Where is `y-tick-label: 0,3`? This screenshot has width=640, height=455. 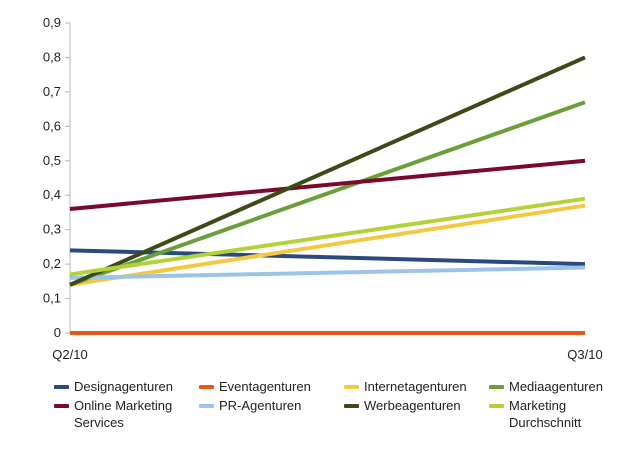
y-tick-label: 0,3 is located at coordinates (52, 229).